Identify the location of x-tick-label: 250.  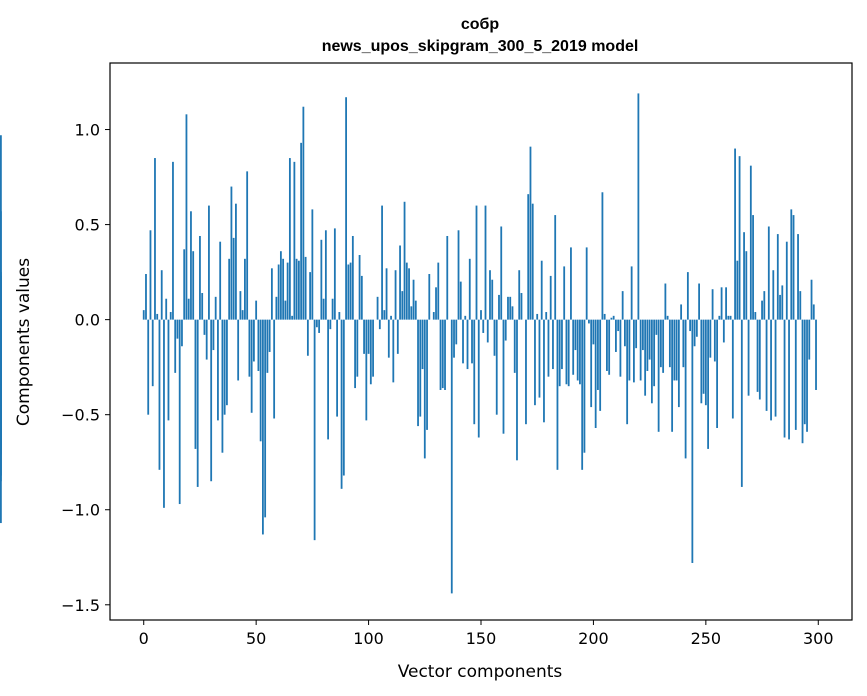
(706, 638).